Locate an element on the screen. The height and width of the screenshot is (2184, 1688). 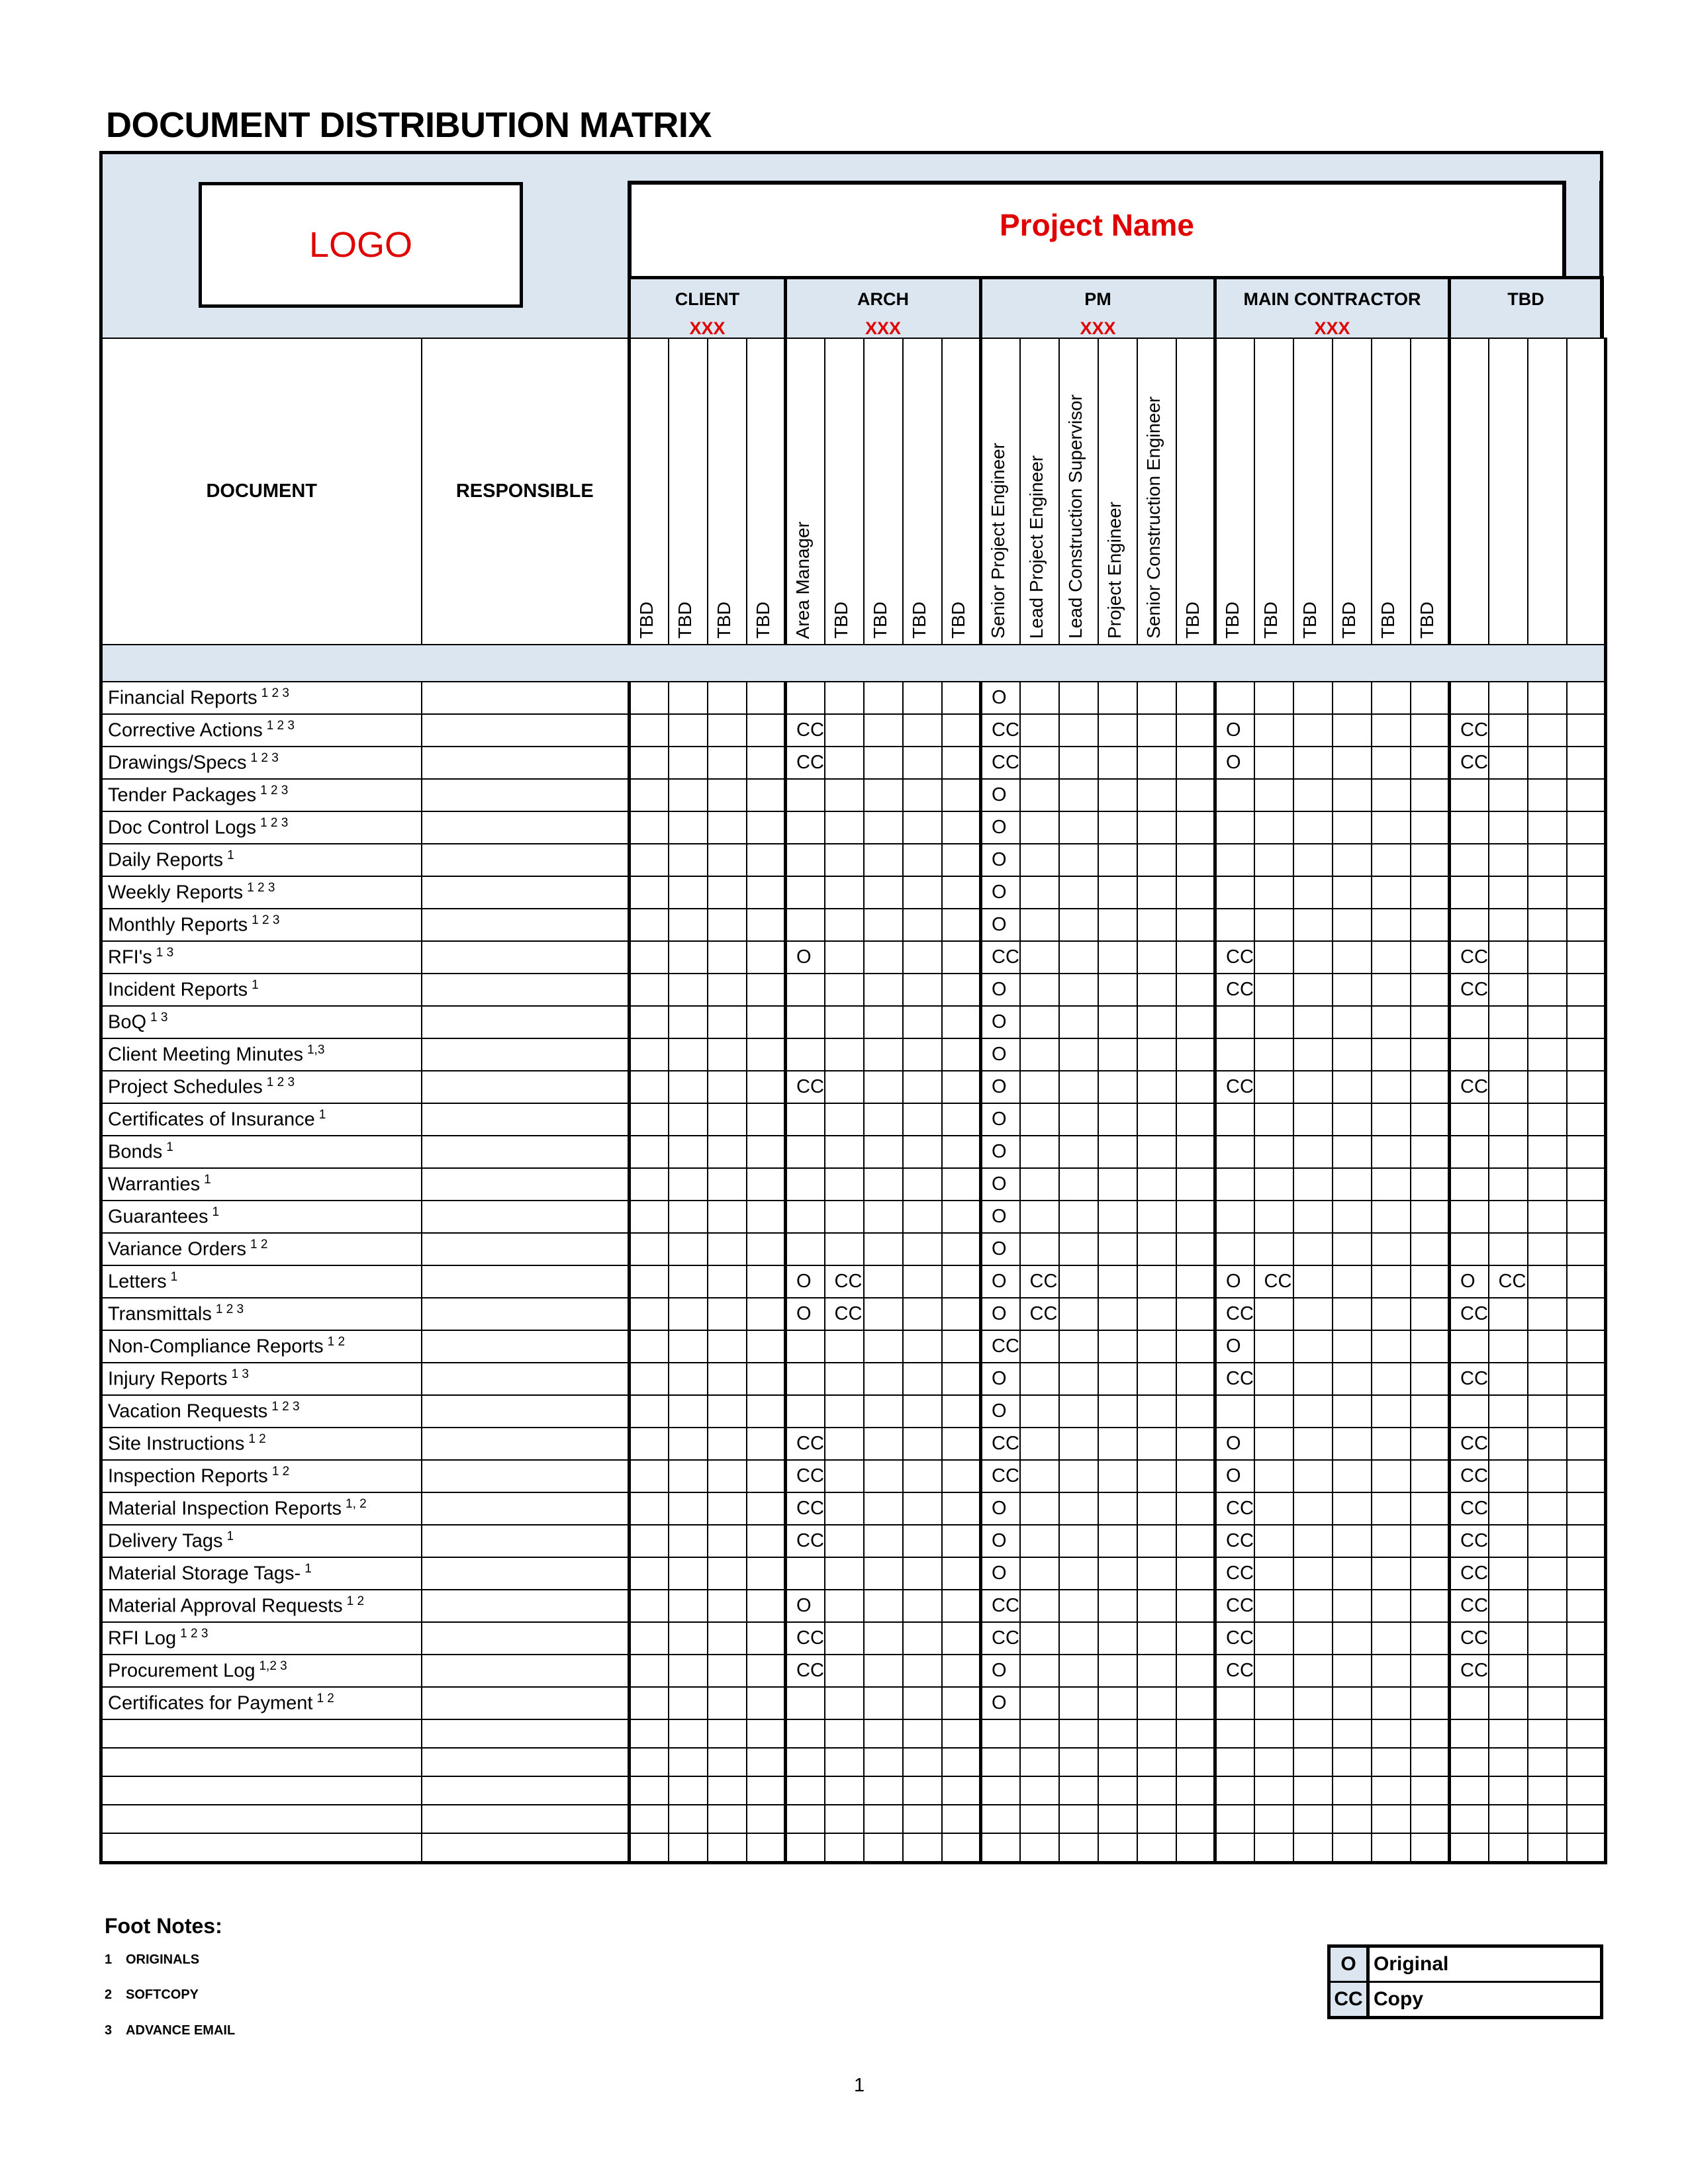
role-column-header: Area Manager is located at coordinates (805, 491).